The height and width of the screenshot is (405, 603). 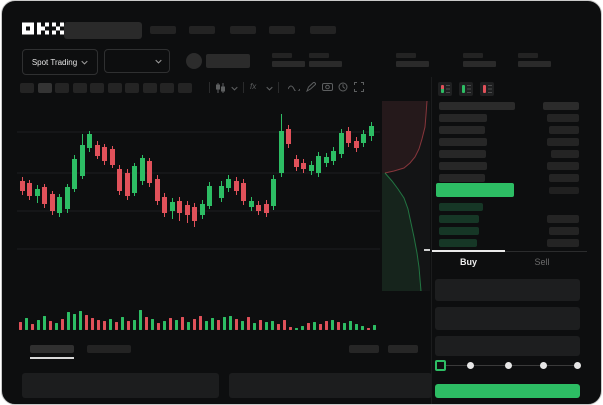 What do you see at coordinates (509, 251) in the screenshot?
I see `tabbar-border` at bounding box center [509, 251].